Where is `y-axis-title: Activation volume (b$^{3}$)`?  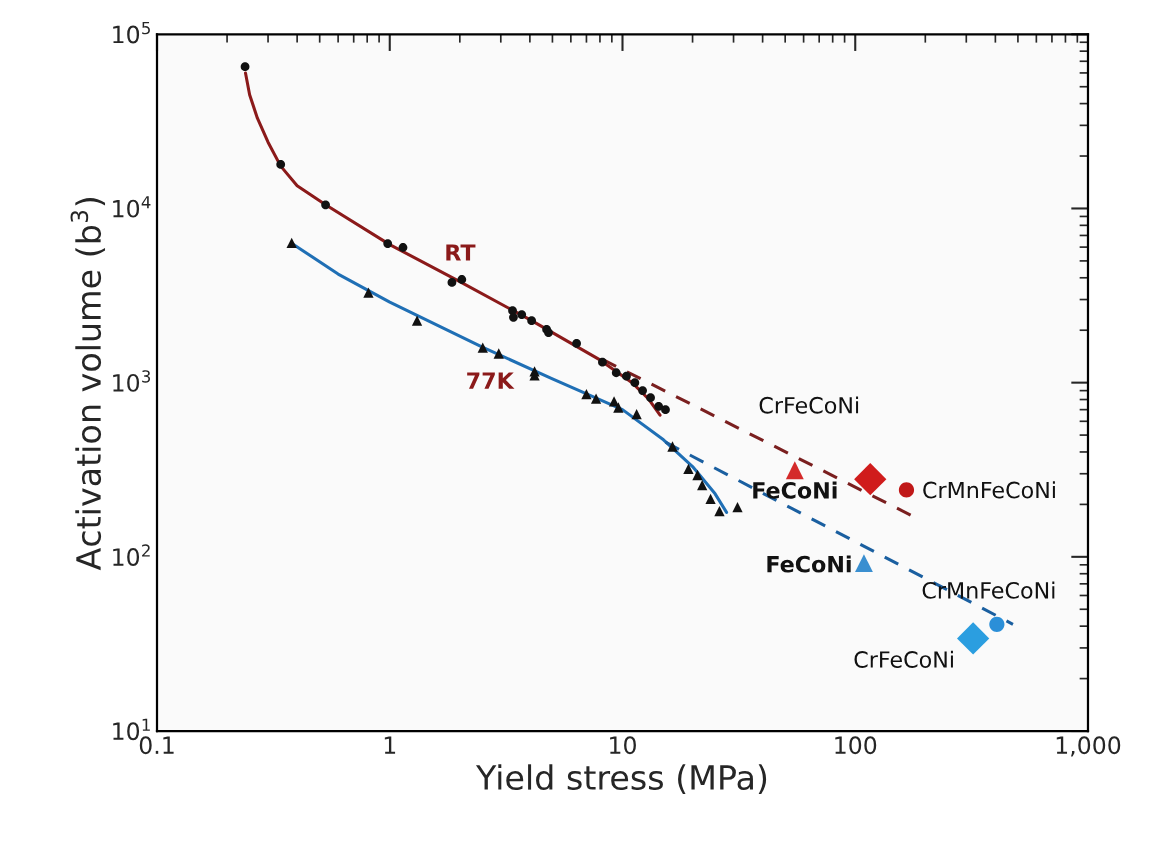 y-axis-title: Activation volume (b$^{3}$) is located at coordinates (88, 384).